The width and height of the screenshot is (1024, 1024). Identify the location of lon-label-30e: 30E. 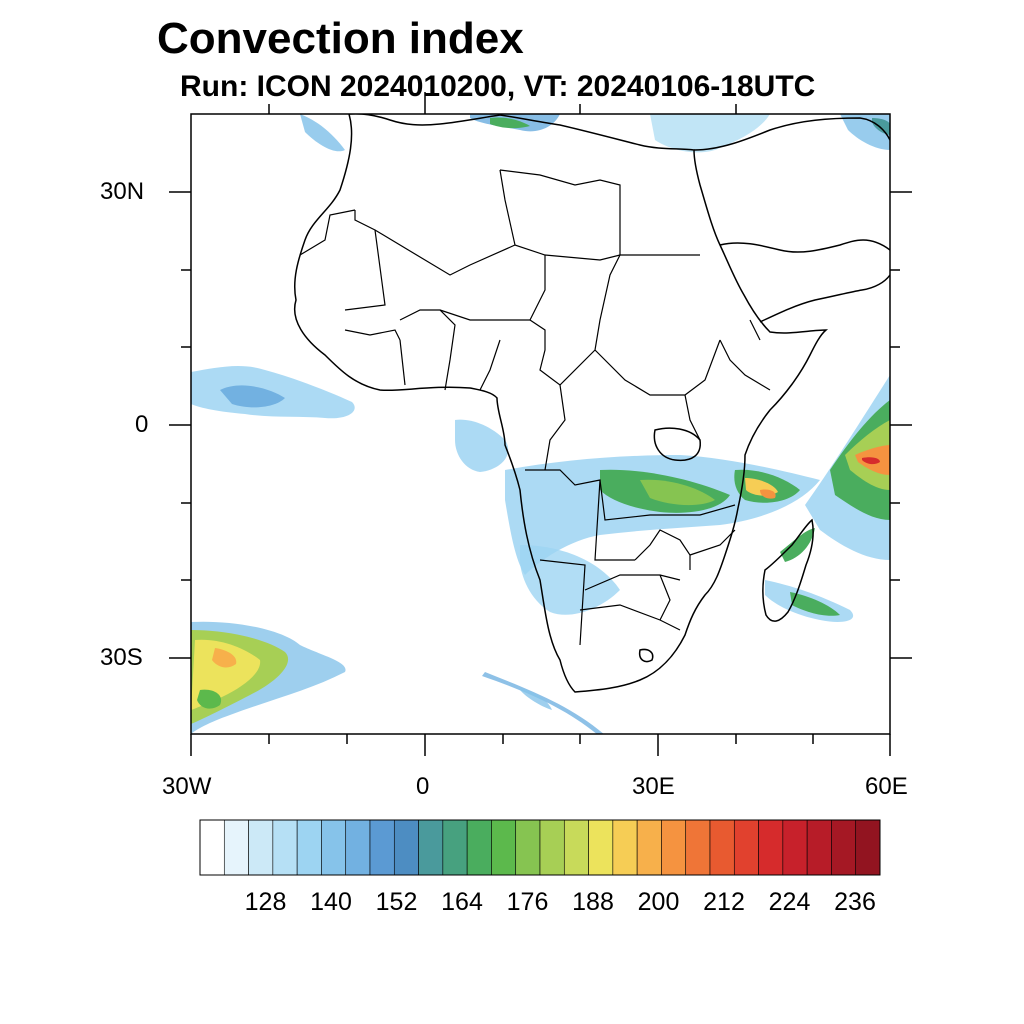
(653, 786).